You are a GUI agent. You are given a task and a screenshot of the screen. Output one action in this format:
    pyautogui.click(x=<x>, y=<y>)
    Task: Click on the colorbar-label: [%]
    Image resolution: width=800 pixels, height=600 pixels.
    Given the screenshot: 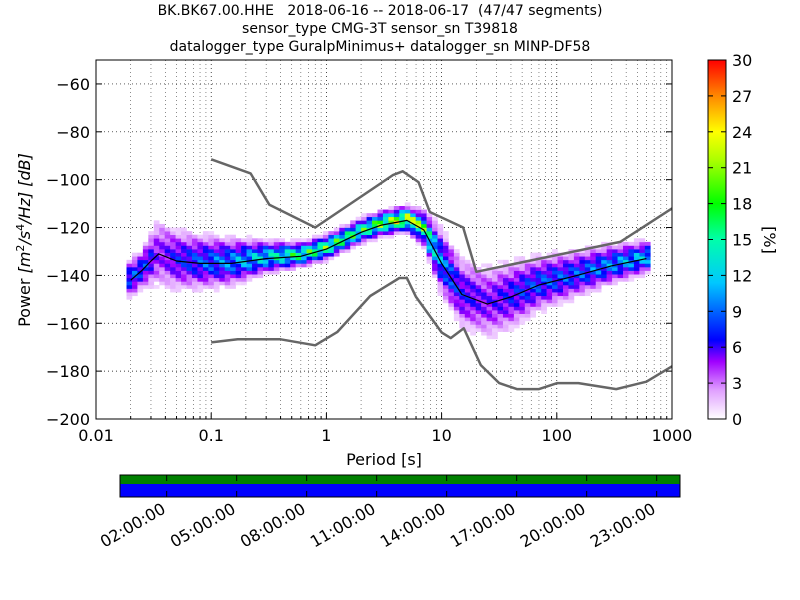 What is the action you would take?
    pyautogui.click(x=769, y=240)
    